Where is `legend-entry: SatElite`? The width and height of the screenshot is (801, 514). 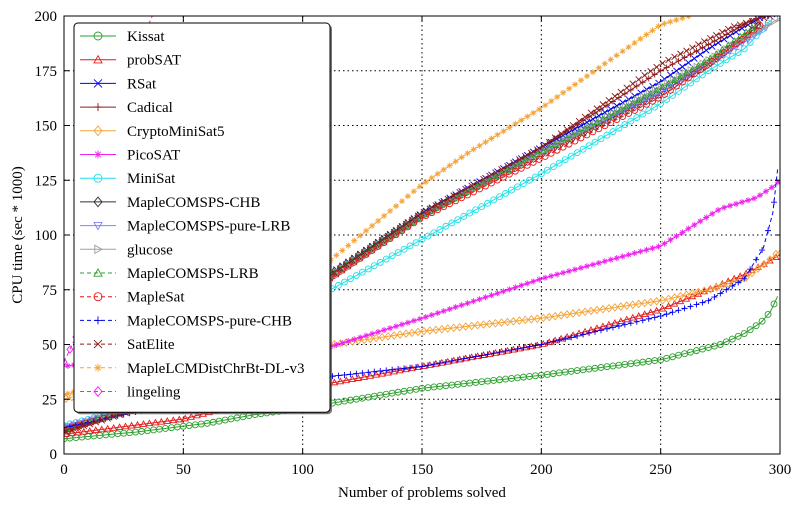
legend-entry: SatElite is located at coordinates (127, 345).